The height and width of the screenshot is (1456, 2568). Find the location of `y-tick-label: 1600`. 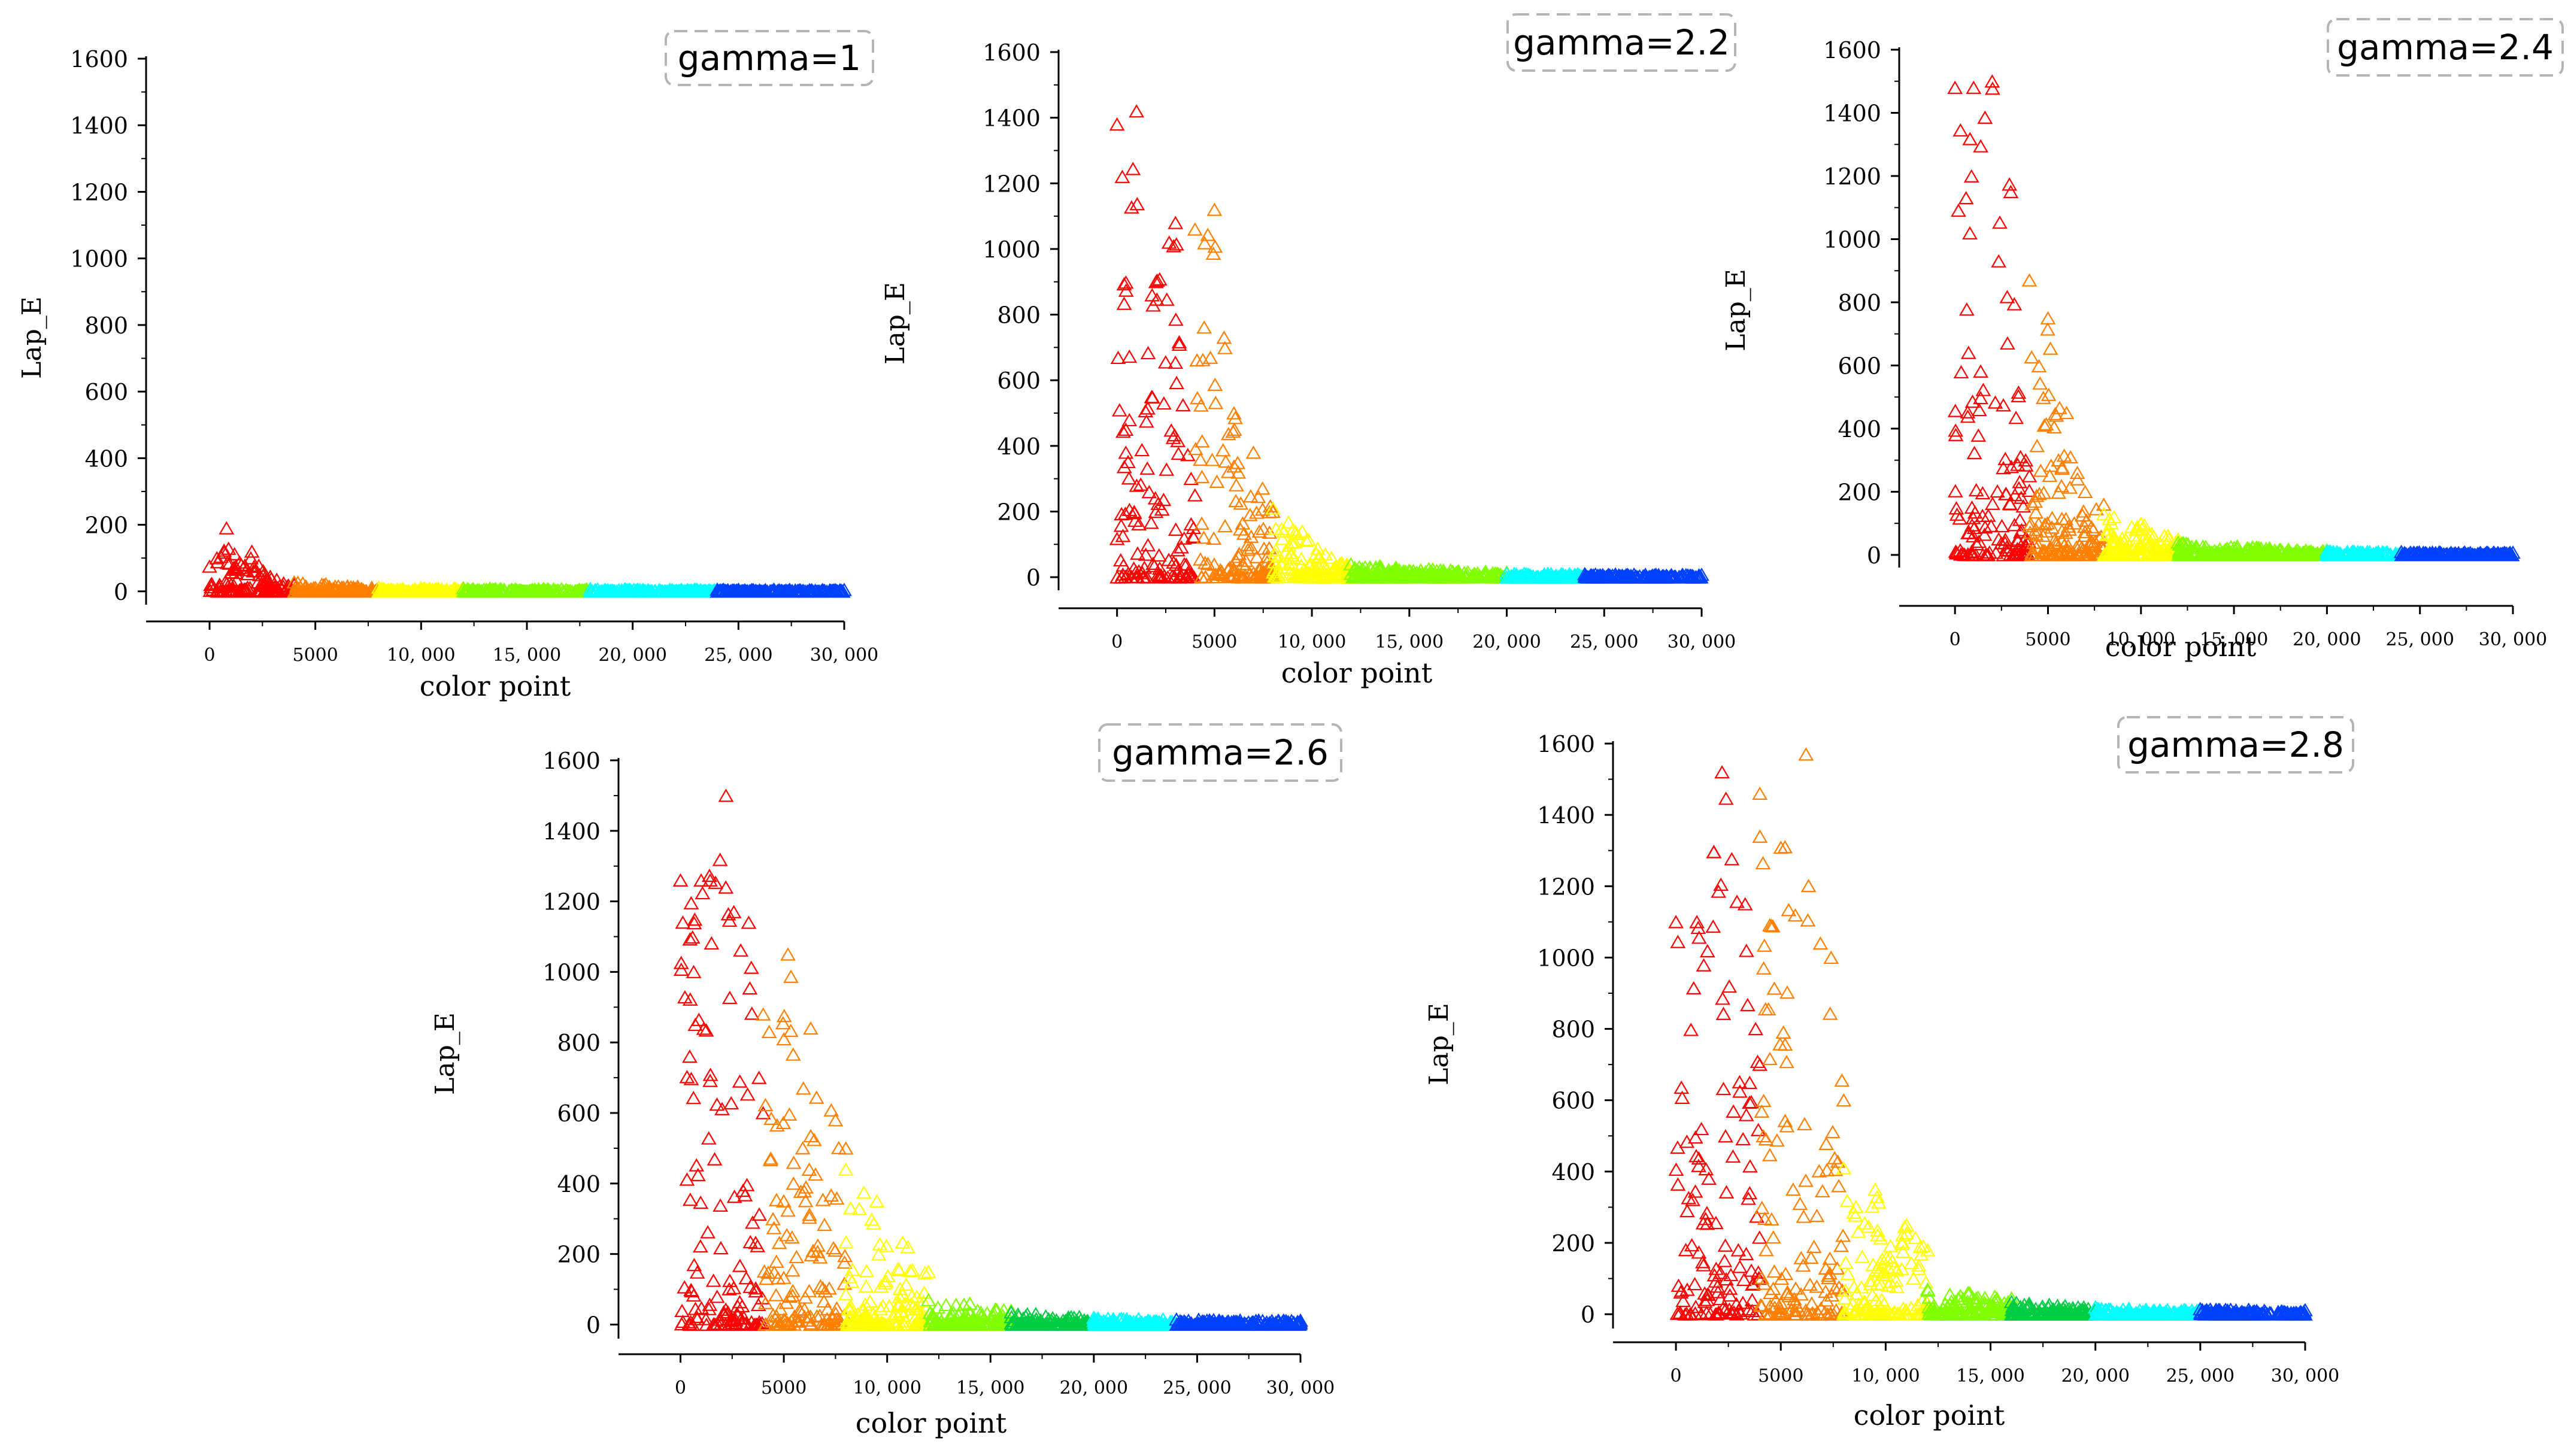

y-tick-label: 1600 is located at coordinates (1566, 744).